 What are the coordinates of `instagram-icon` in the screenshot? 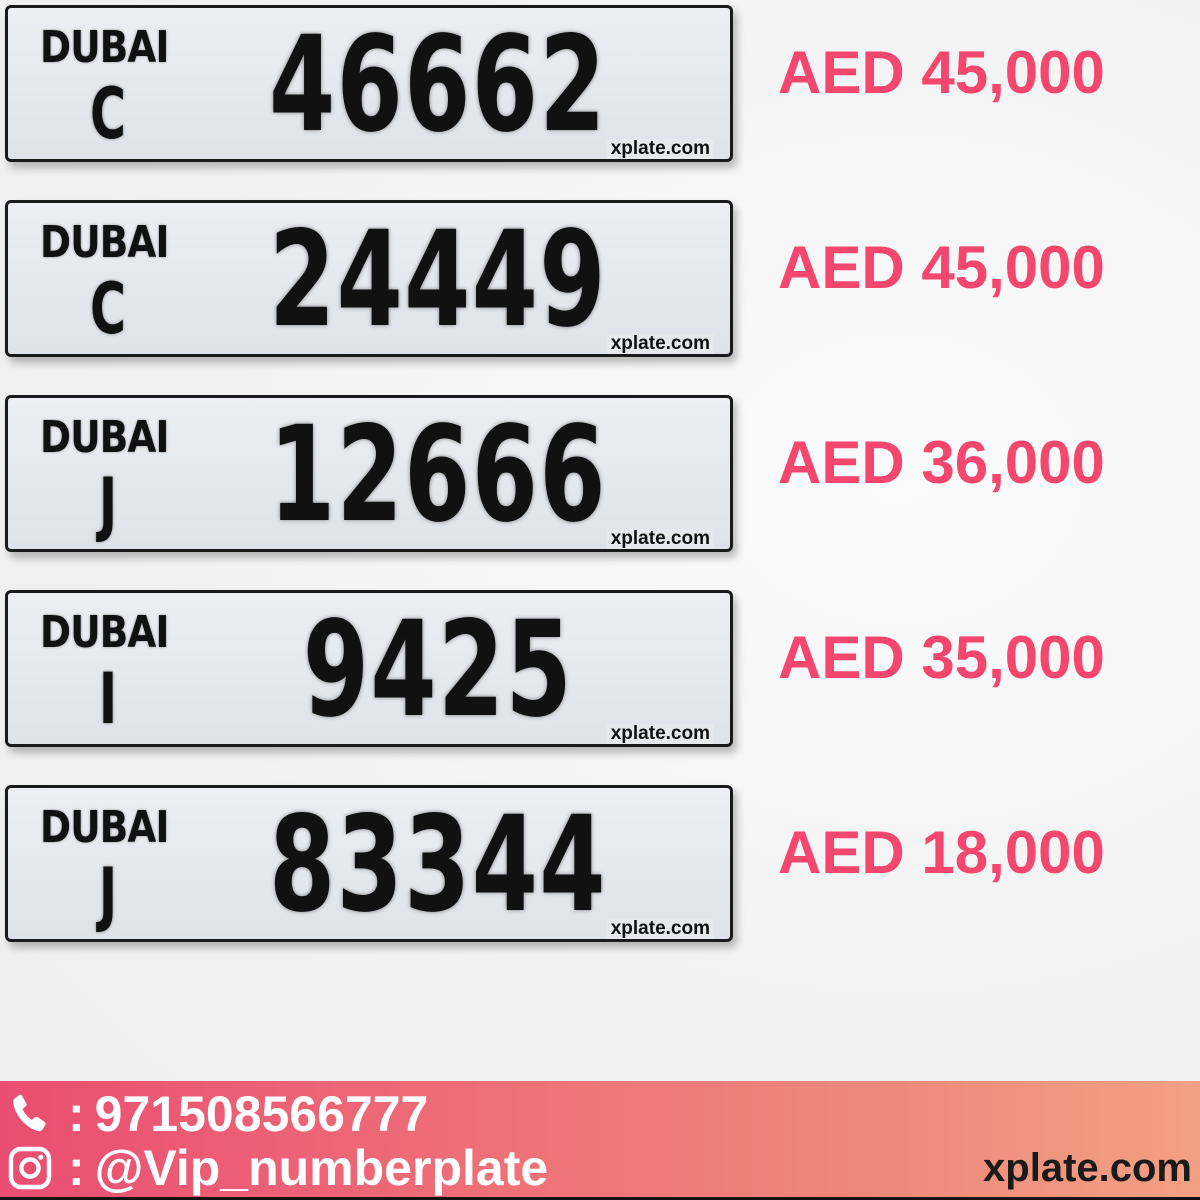 It's located at (30, 1168).